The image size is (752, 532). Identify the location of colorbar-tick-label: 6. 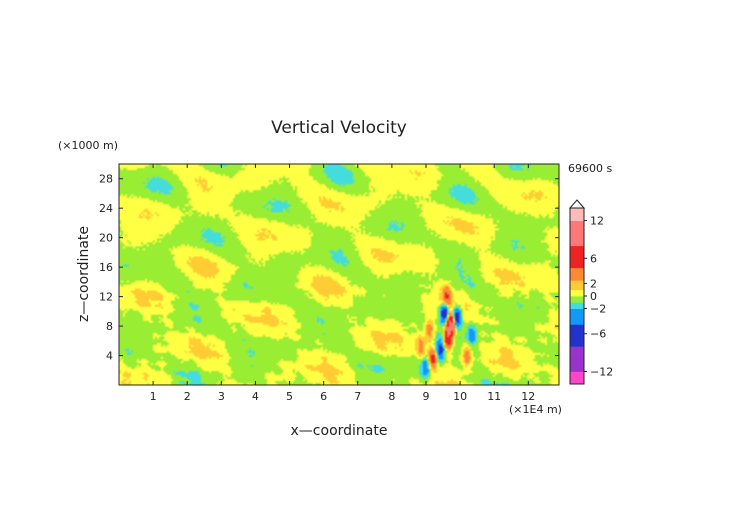
(593, 258).